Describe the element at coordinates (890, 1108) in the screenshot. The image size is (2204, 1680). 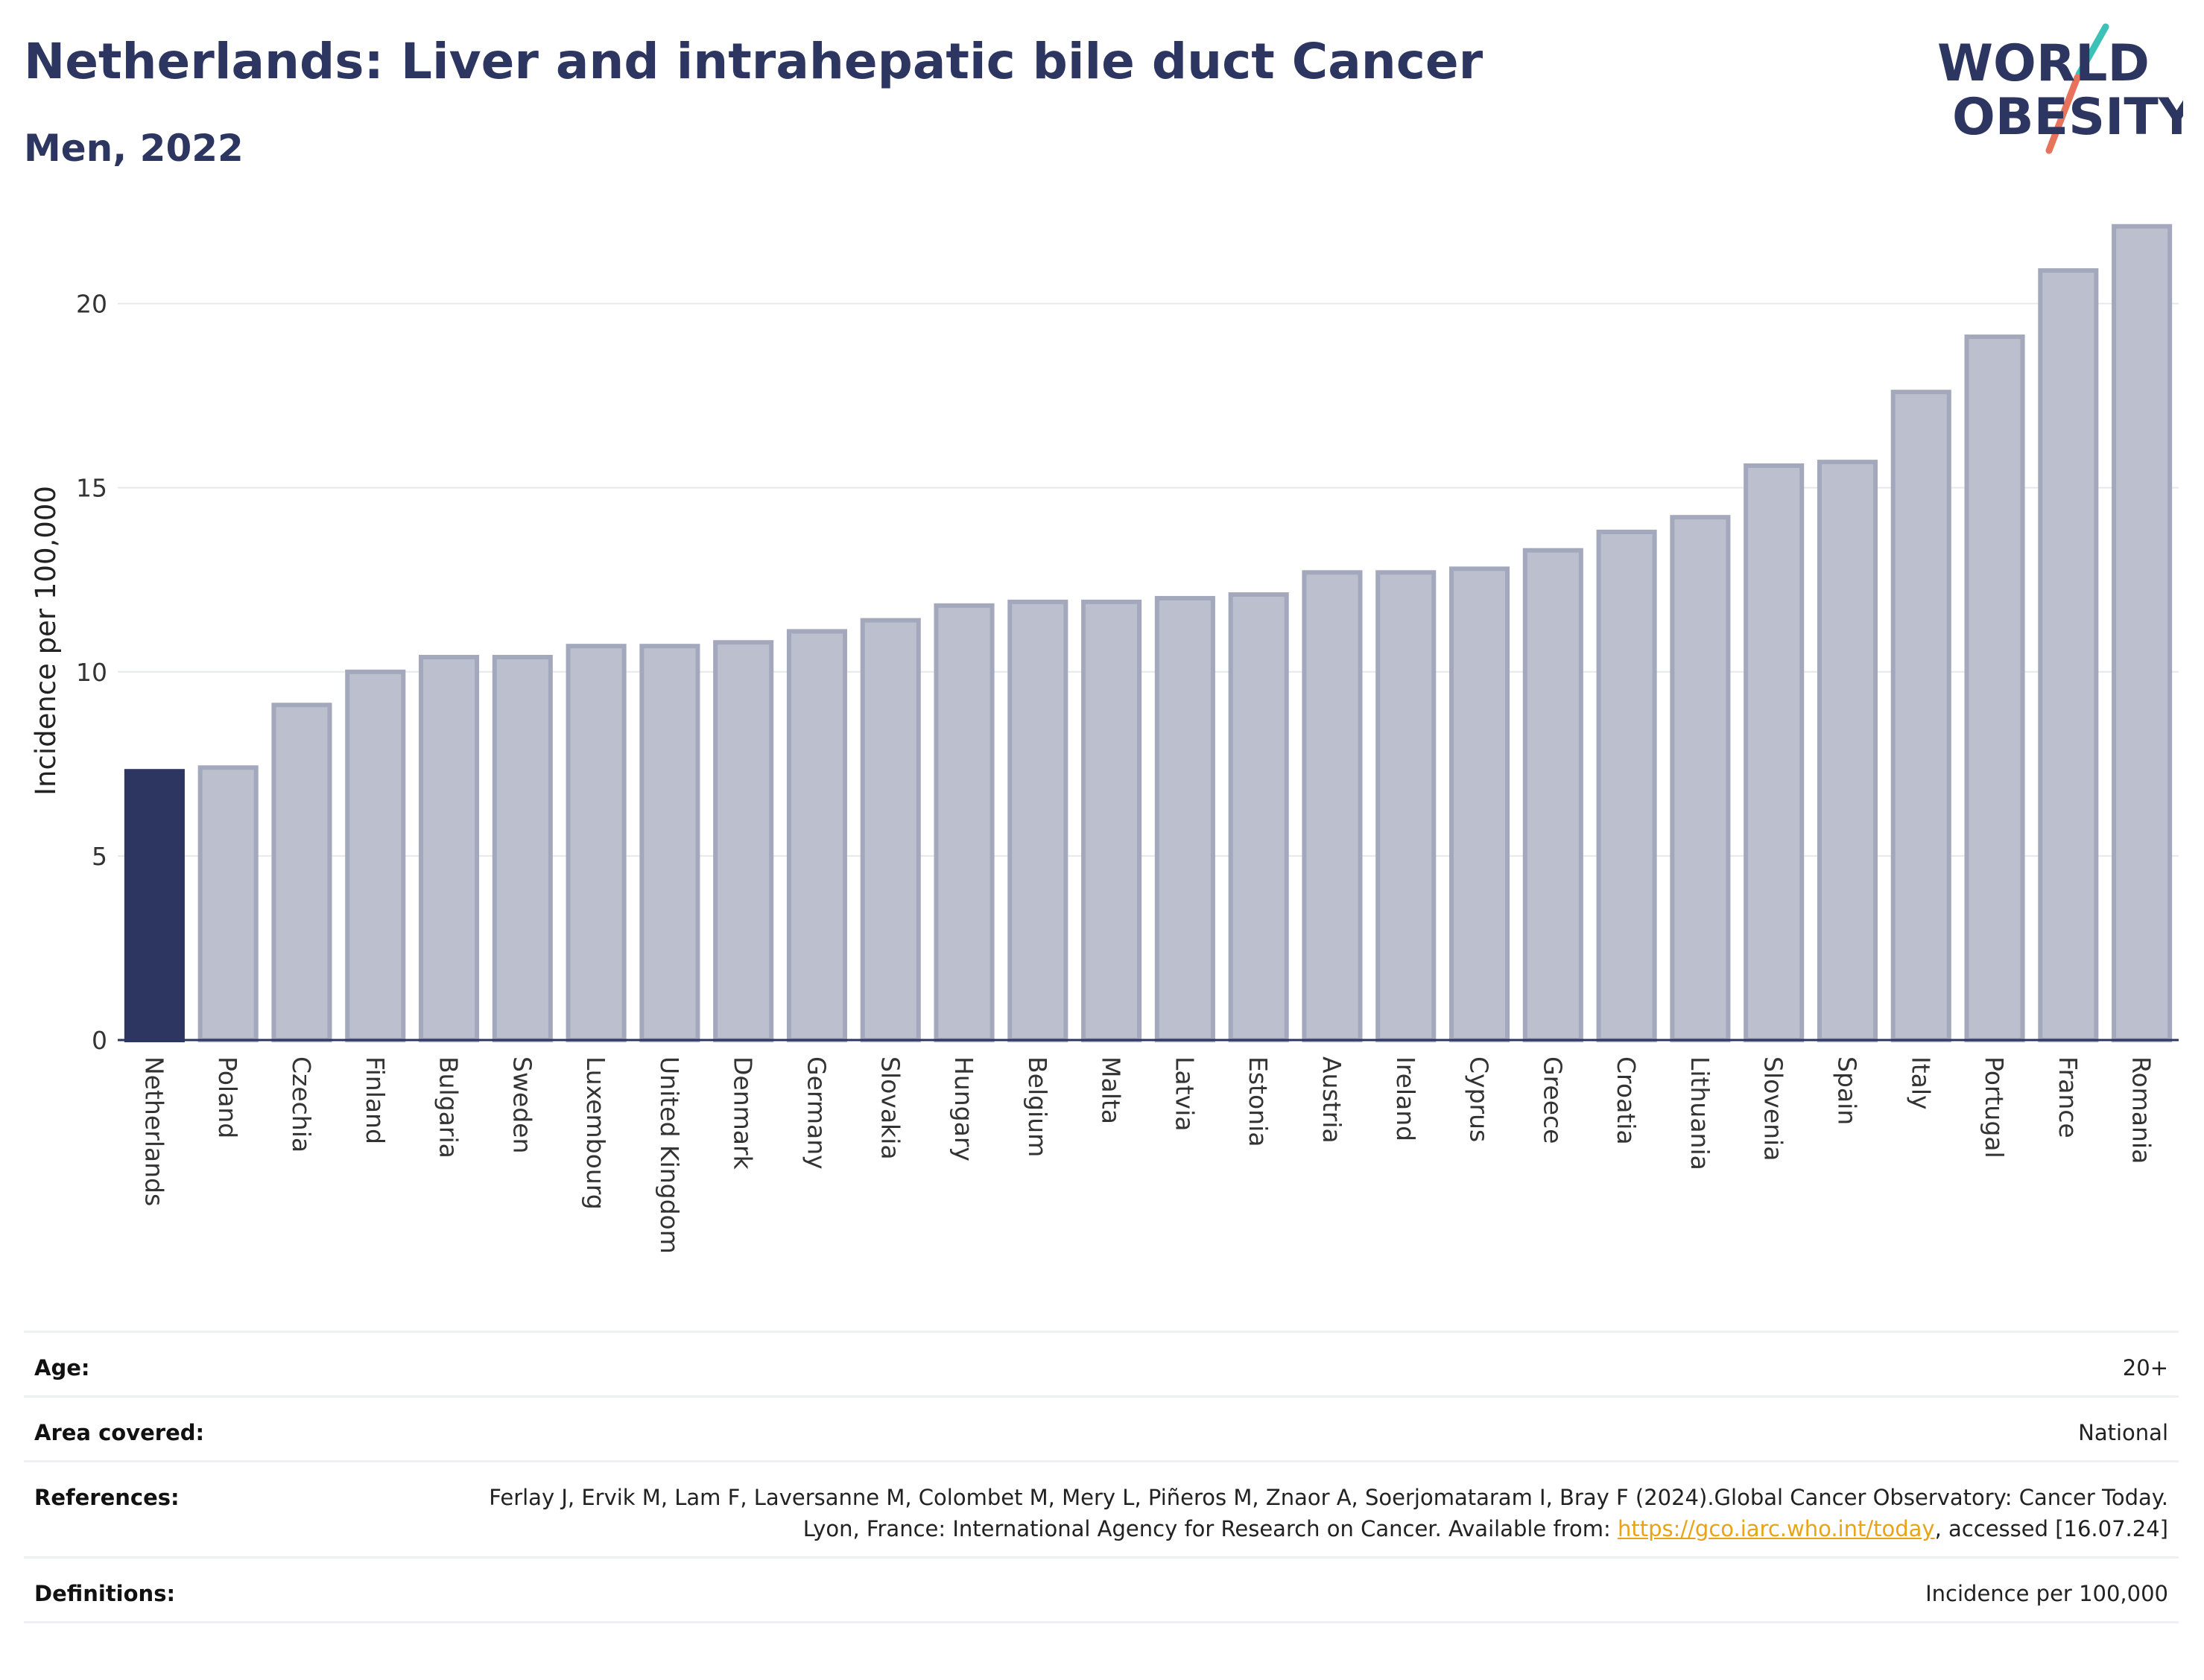
I see `x-tick-label: Slovakia` at that location.